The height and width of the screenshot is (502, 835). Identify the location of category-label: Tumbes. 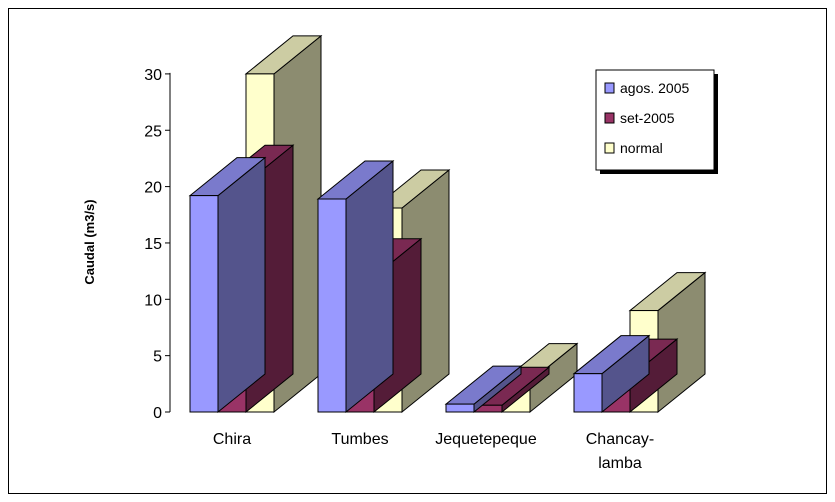
(359, 439).